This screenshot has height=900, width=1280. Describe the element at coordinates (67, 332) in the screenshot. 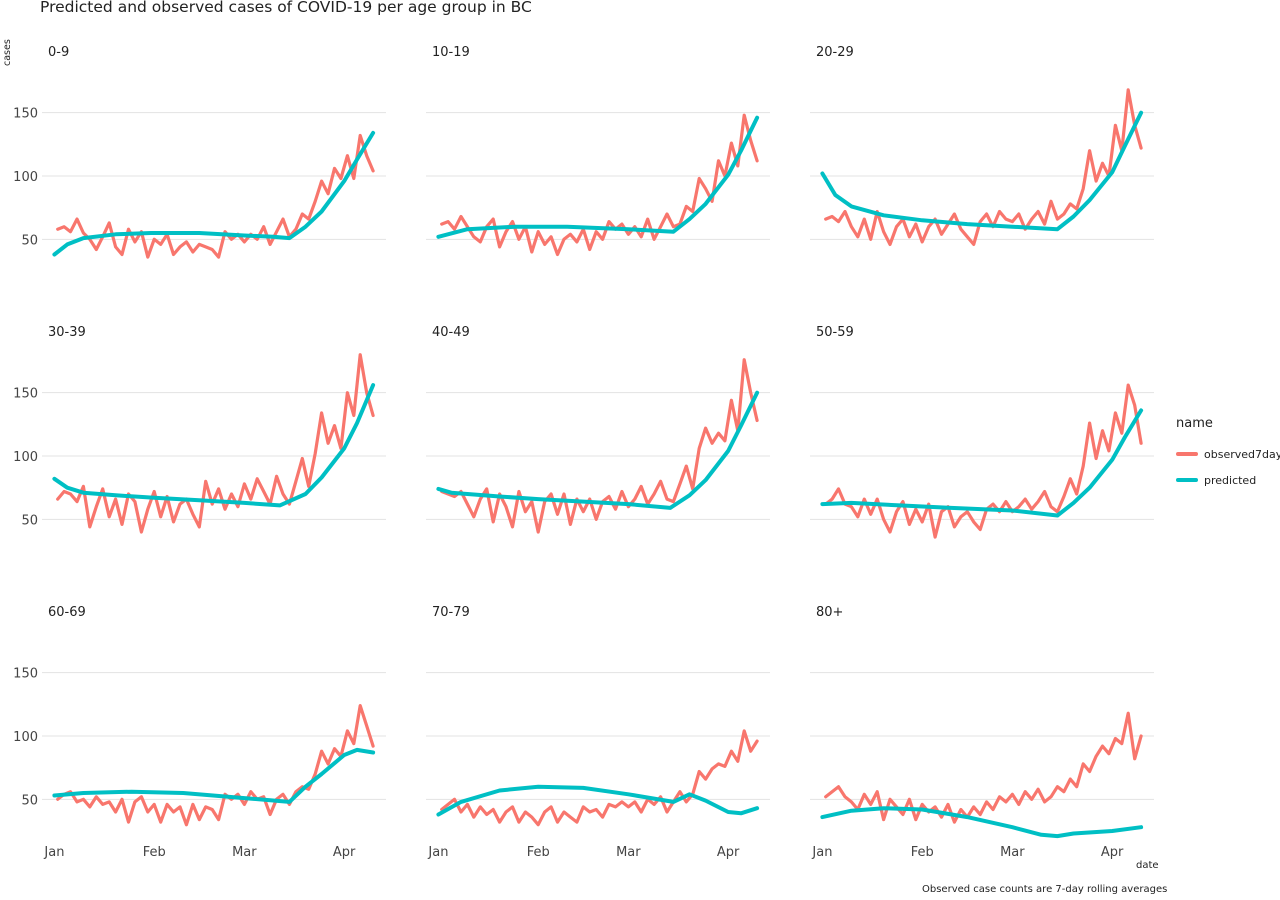

I see `panel-label: 30-39` at that location.